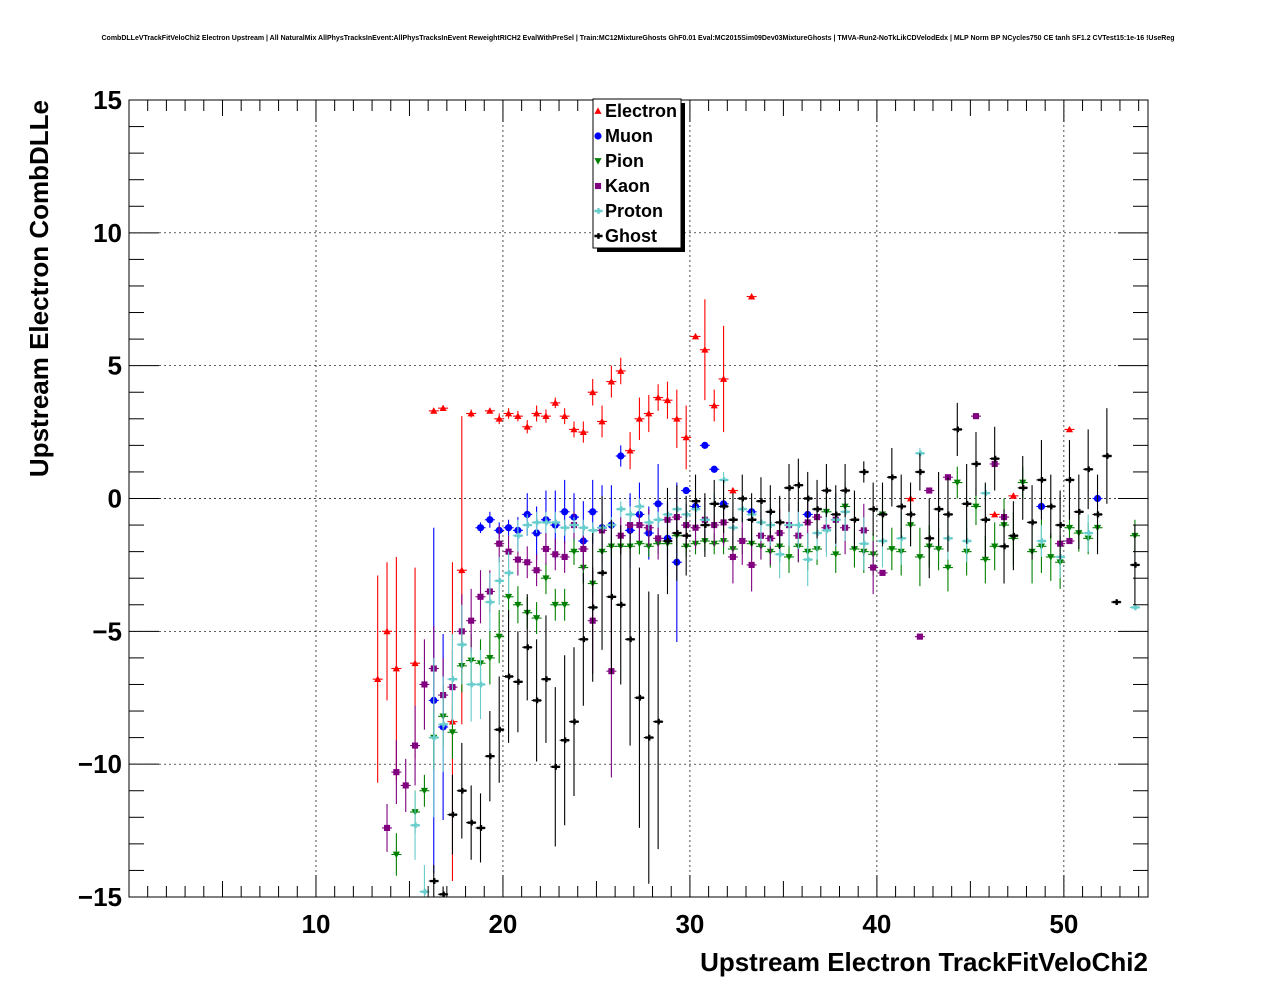 This screenshot has width=1276, height=996. I want to click on legend-label-ghost: Ghost, so click(631, 236).